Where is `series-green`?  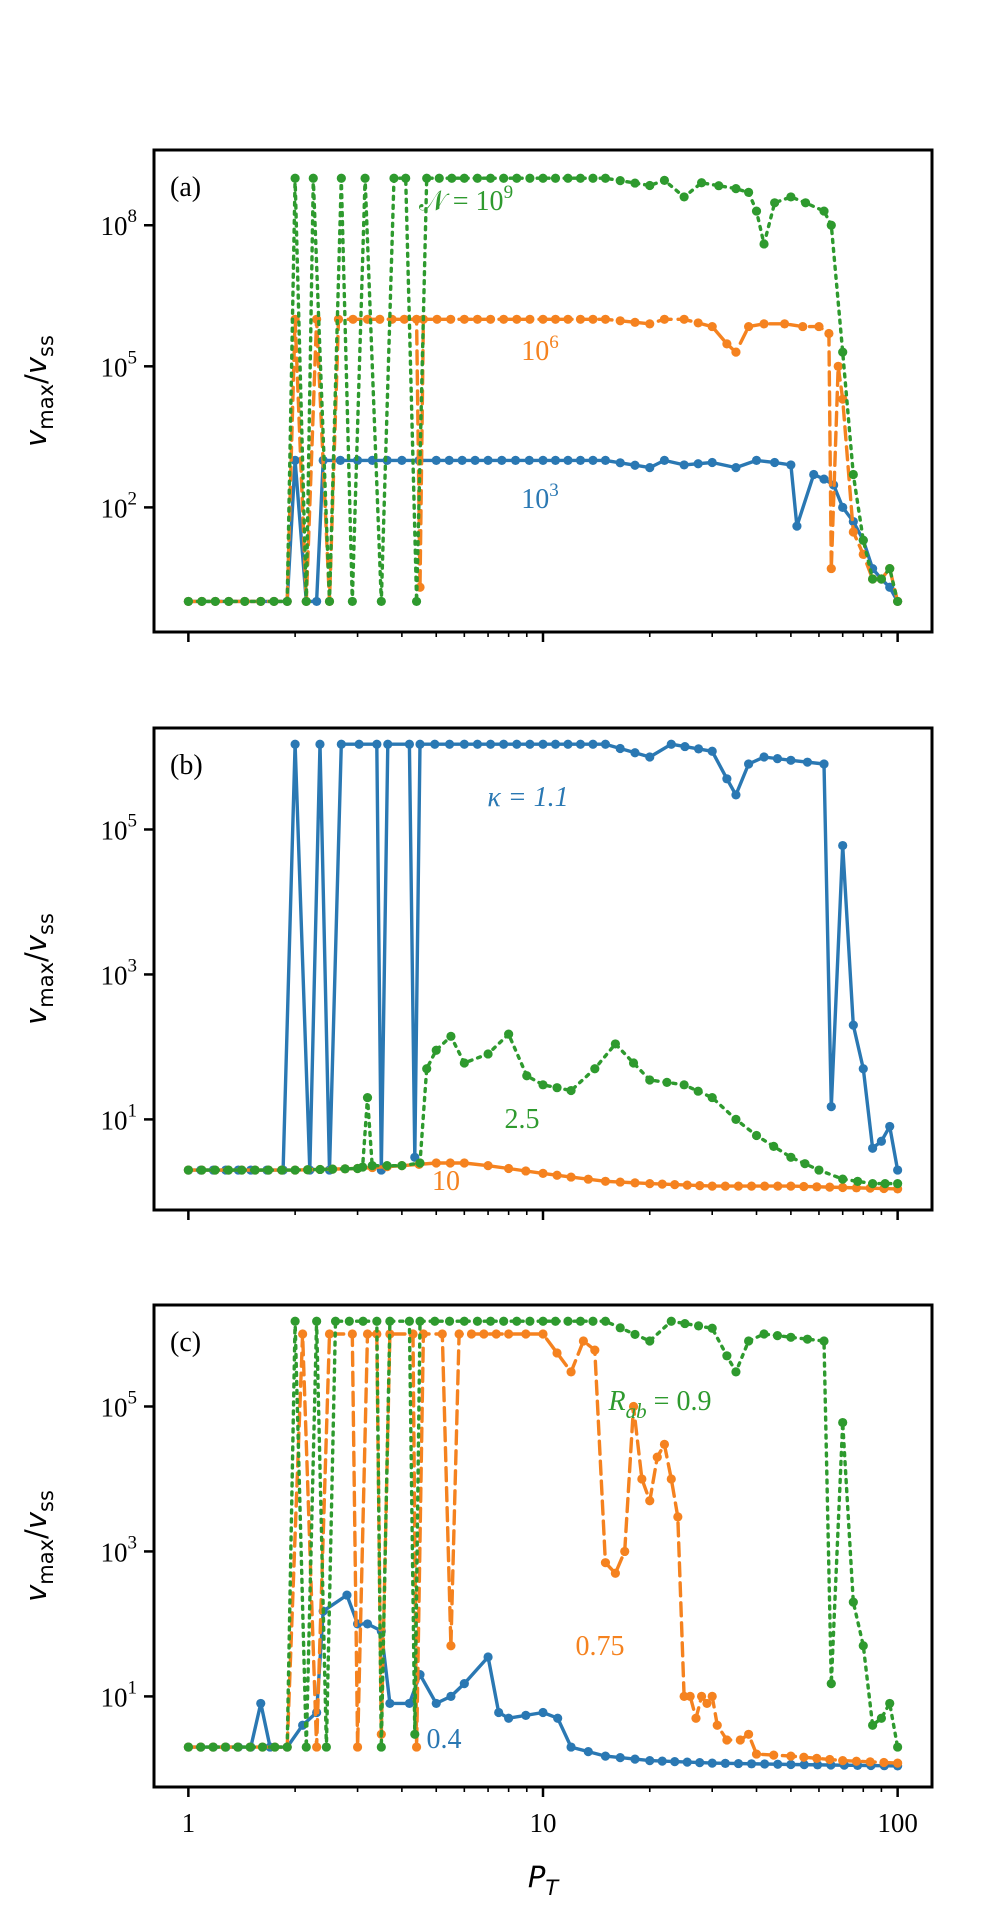
series-green is located at coordinates (543, 1109).